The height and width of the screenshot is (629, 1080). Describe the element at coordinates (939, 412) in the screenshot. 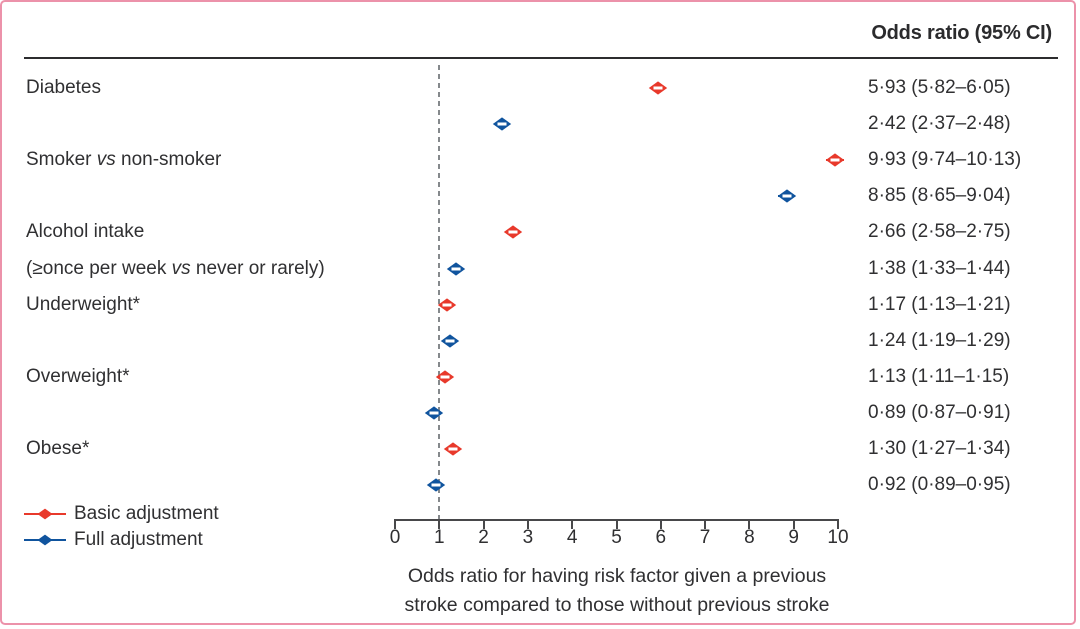

I see `odds-ratio-value: 0·89 (0·87–0·91)` at that location.